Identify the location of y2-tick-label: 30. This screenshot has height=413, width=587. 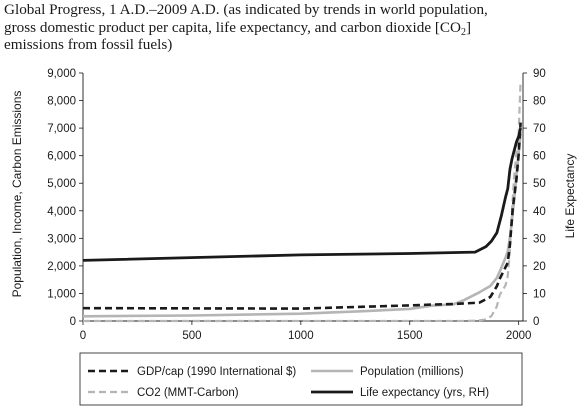
(539, 239).